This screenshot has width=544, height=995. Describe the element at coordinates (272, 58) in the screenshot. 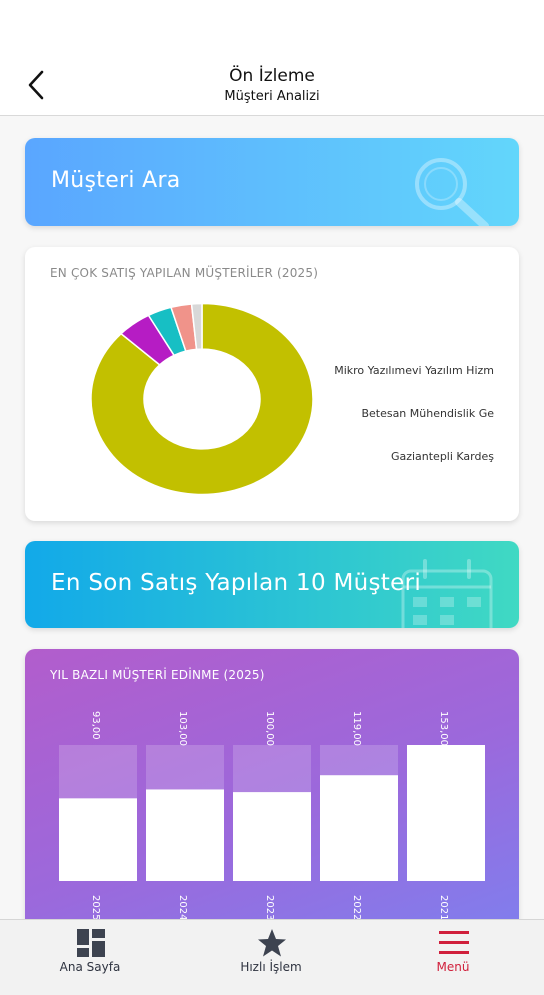

I see `header: Ön İzleme Müşteri Analizi` at that location.